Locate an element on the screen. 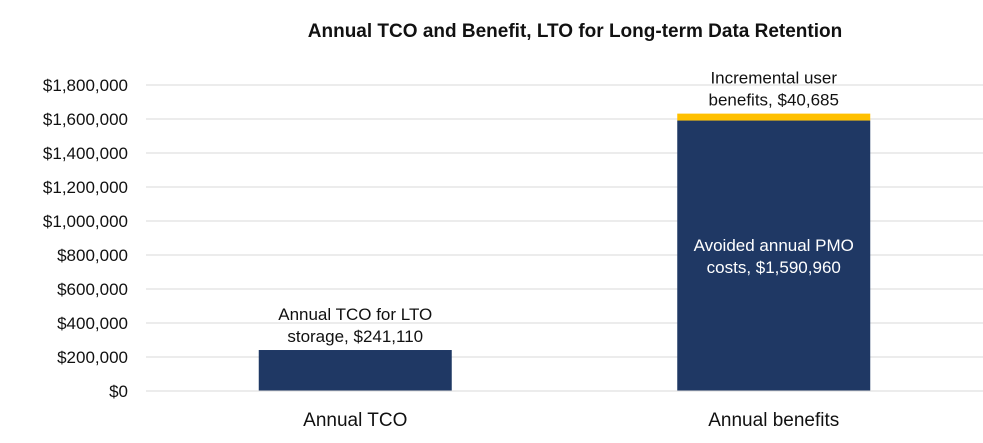 Image resolution: width=983 pixels, height=443 pixels. data-label: Incremental user is located at coordinates (773, 78).